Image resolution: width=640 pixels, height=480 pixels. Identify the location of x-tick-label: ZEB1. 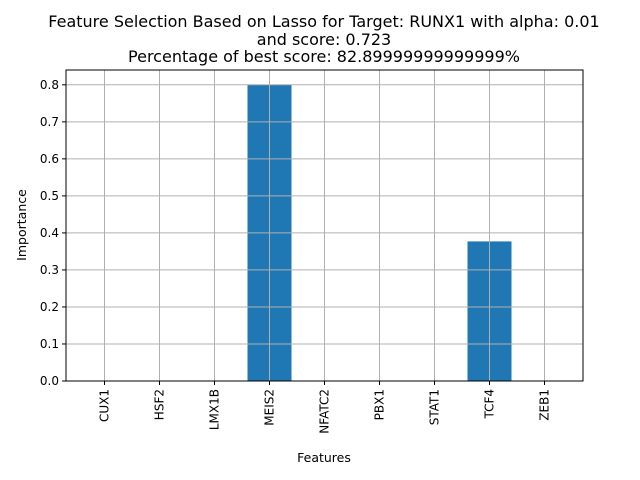
(545, 405).